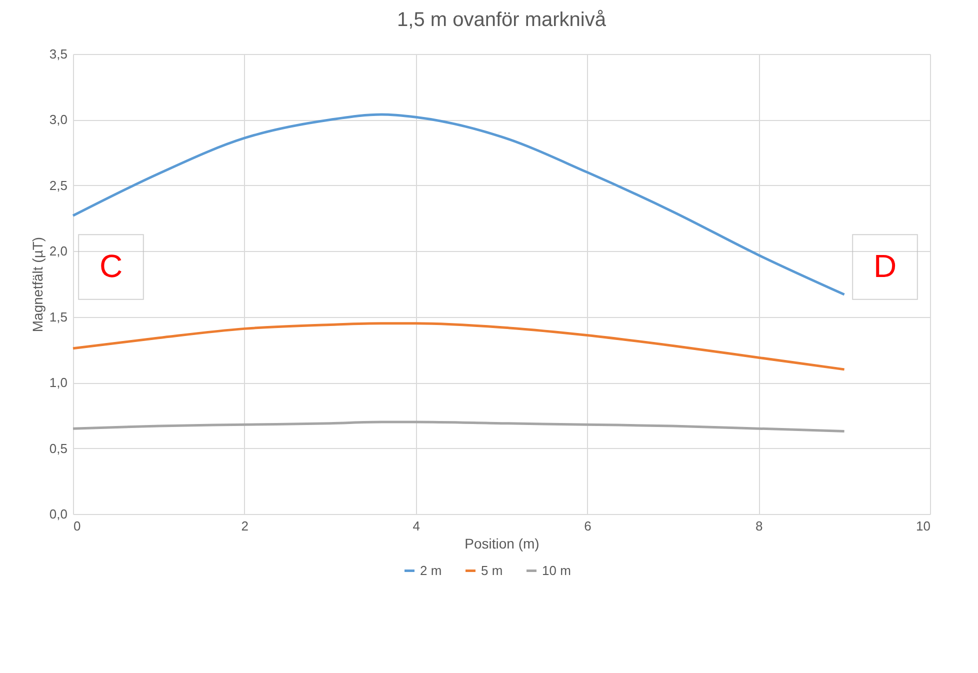 The image size is (978, 673). What do you see at coordinates (245, 526) in the screenshot?
I see `x-tick-label: 2` at bounding box center [245, 526].